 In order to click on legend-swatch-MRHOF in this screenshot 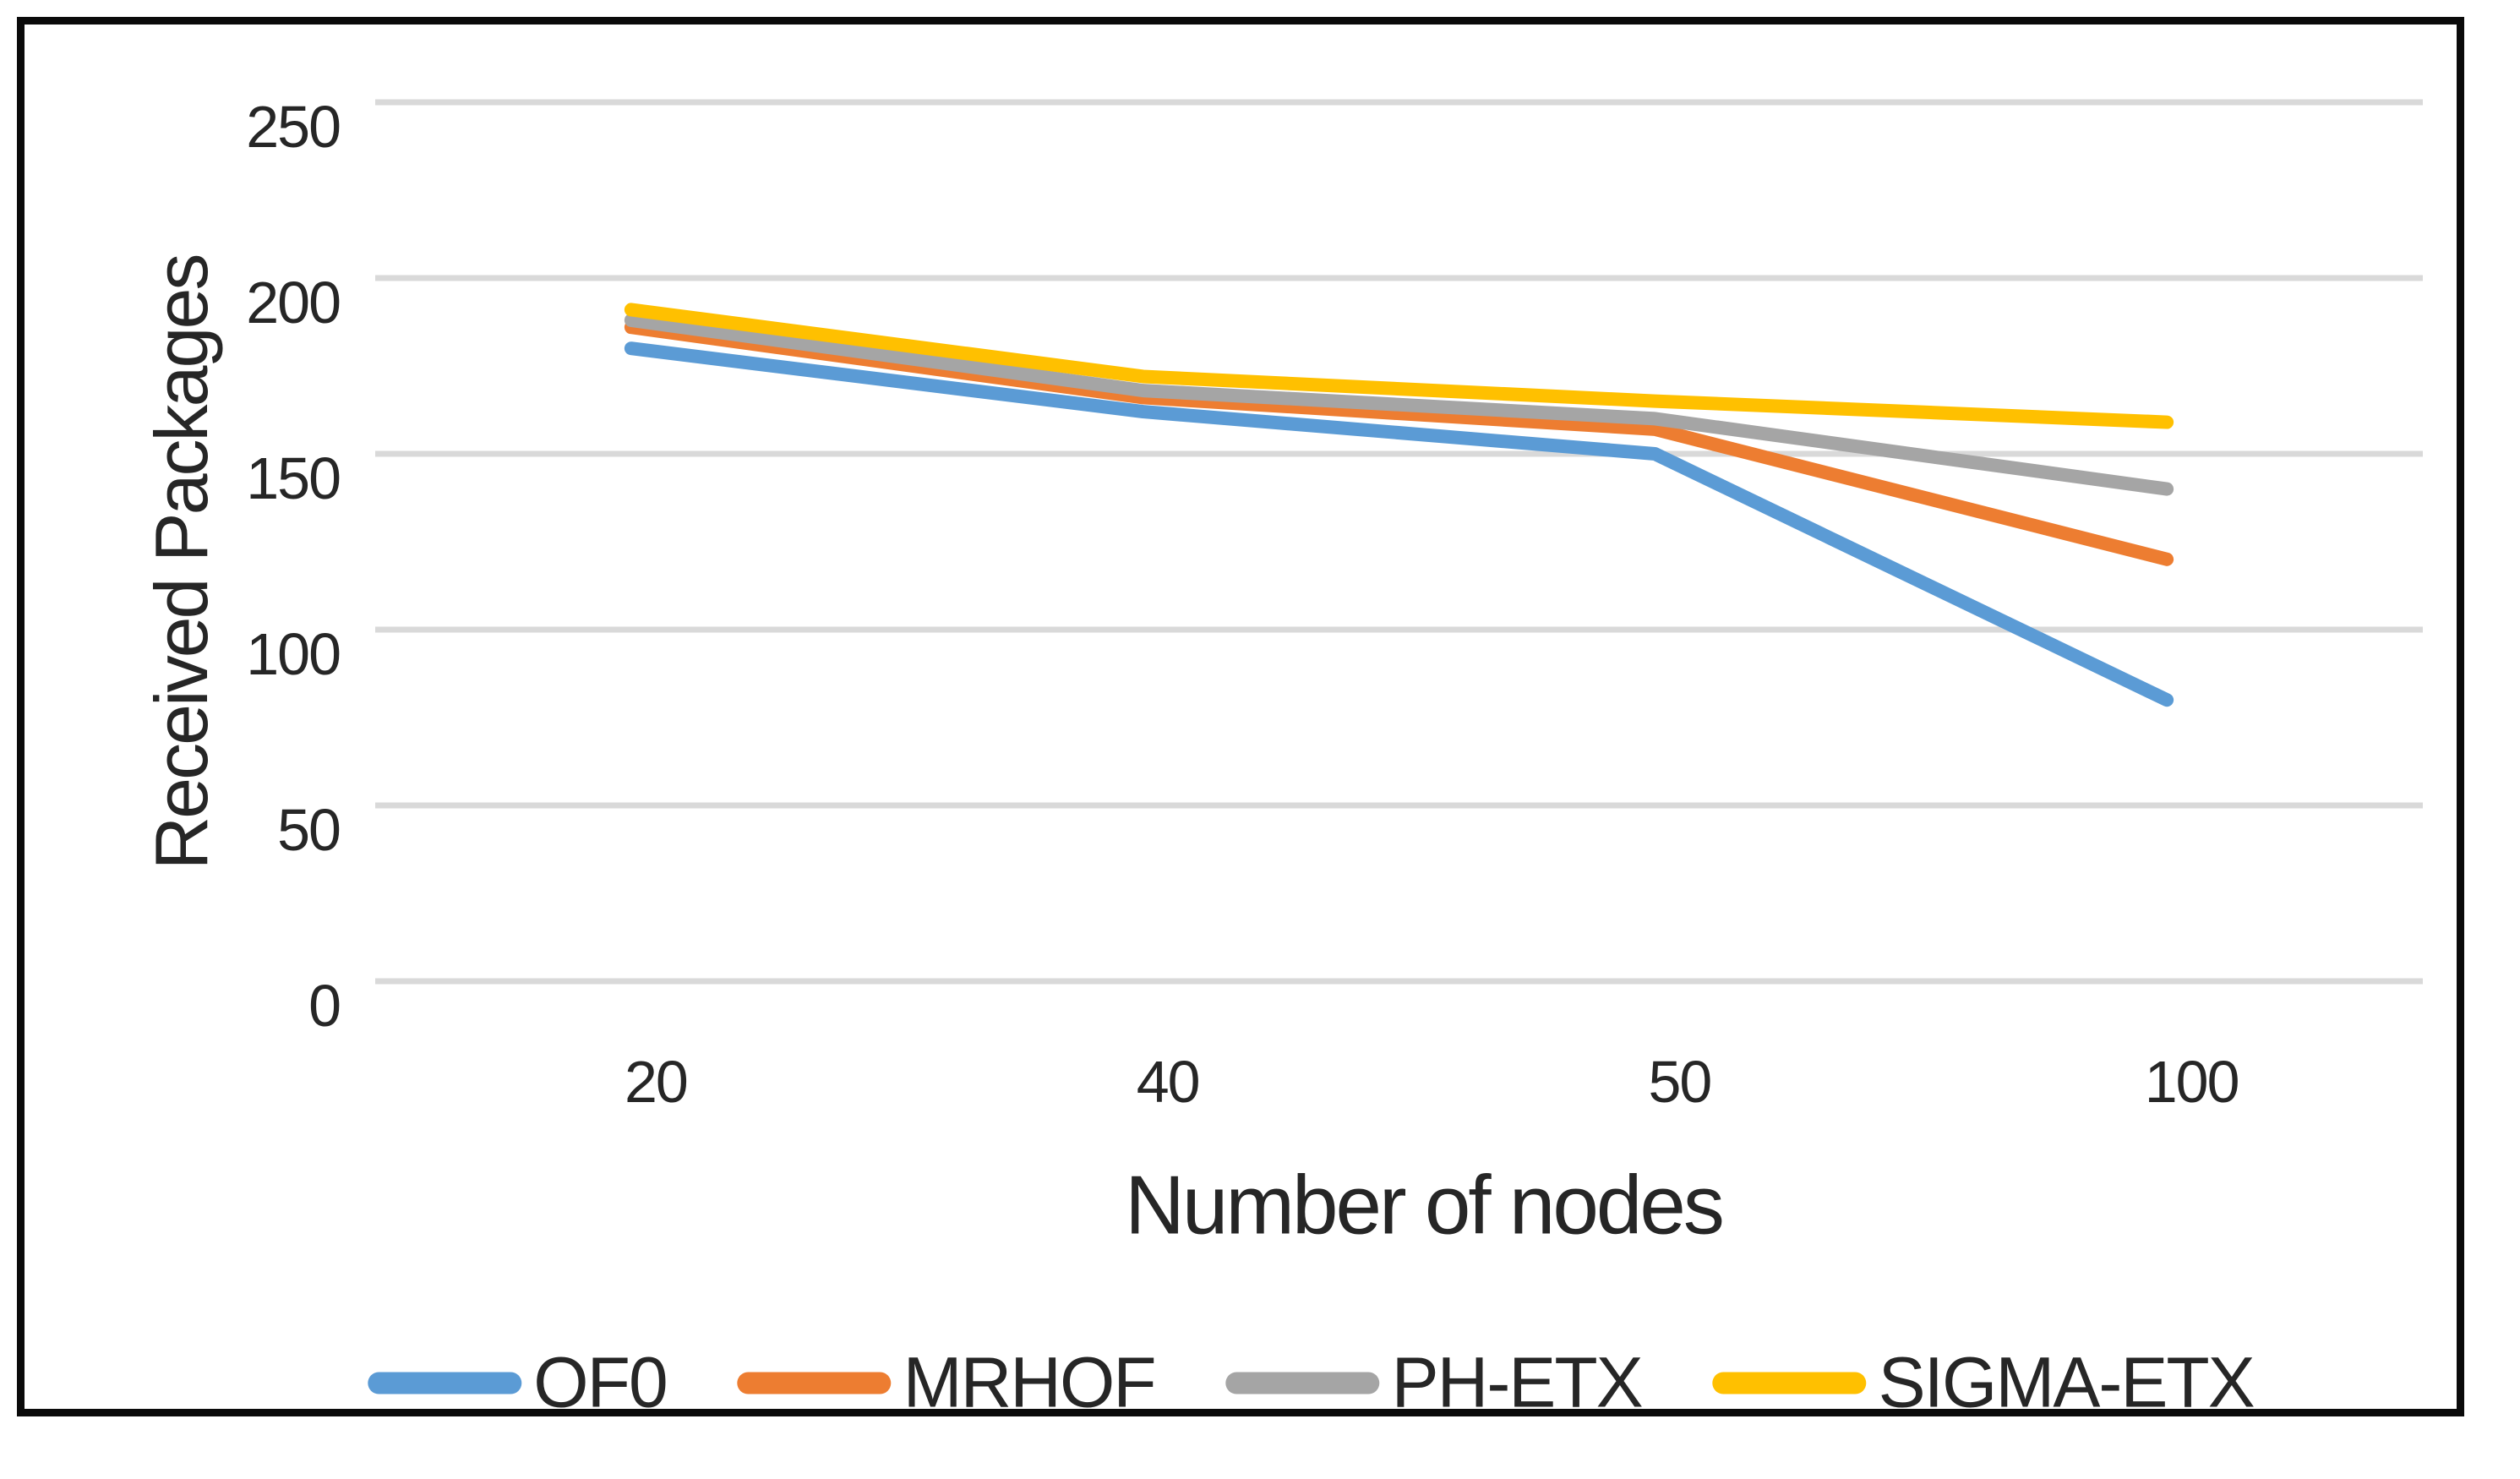, I will do `click(814, 1383)`.